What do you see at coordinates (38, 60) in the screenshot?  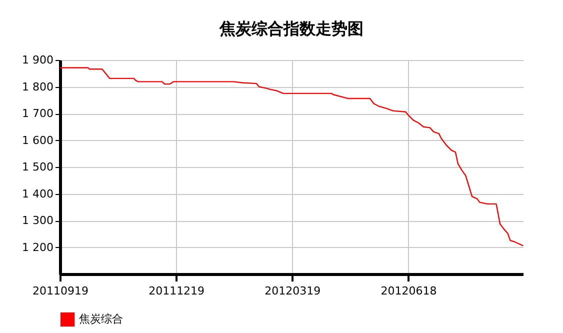 I see `y-tick-label: 1 900` at bounding box center [38, 60].